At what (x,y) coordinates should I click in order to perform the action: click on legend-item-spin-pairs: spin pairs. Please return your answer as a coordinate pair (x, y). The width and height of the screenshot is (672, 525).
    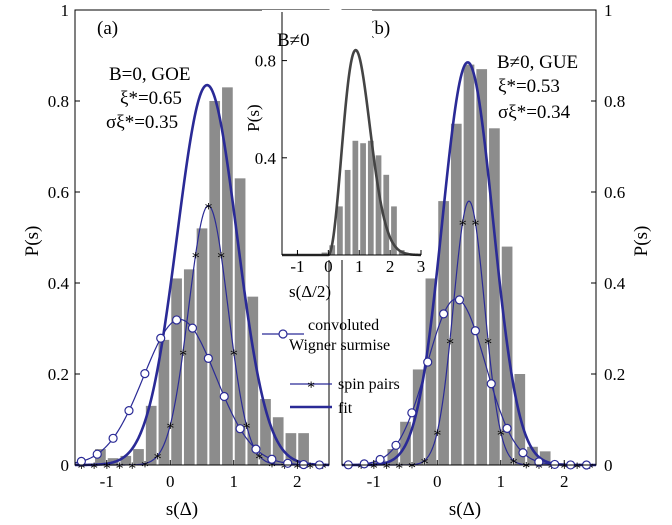
    Looking at the image, I should click on (369, 384).